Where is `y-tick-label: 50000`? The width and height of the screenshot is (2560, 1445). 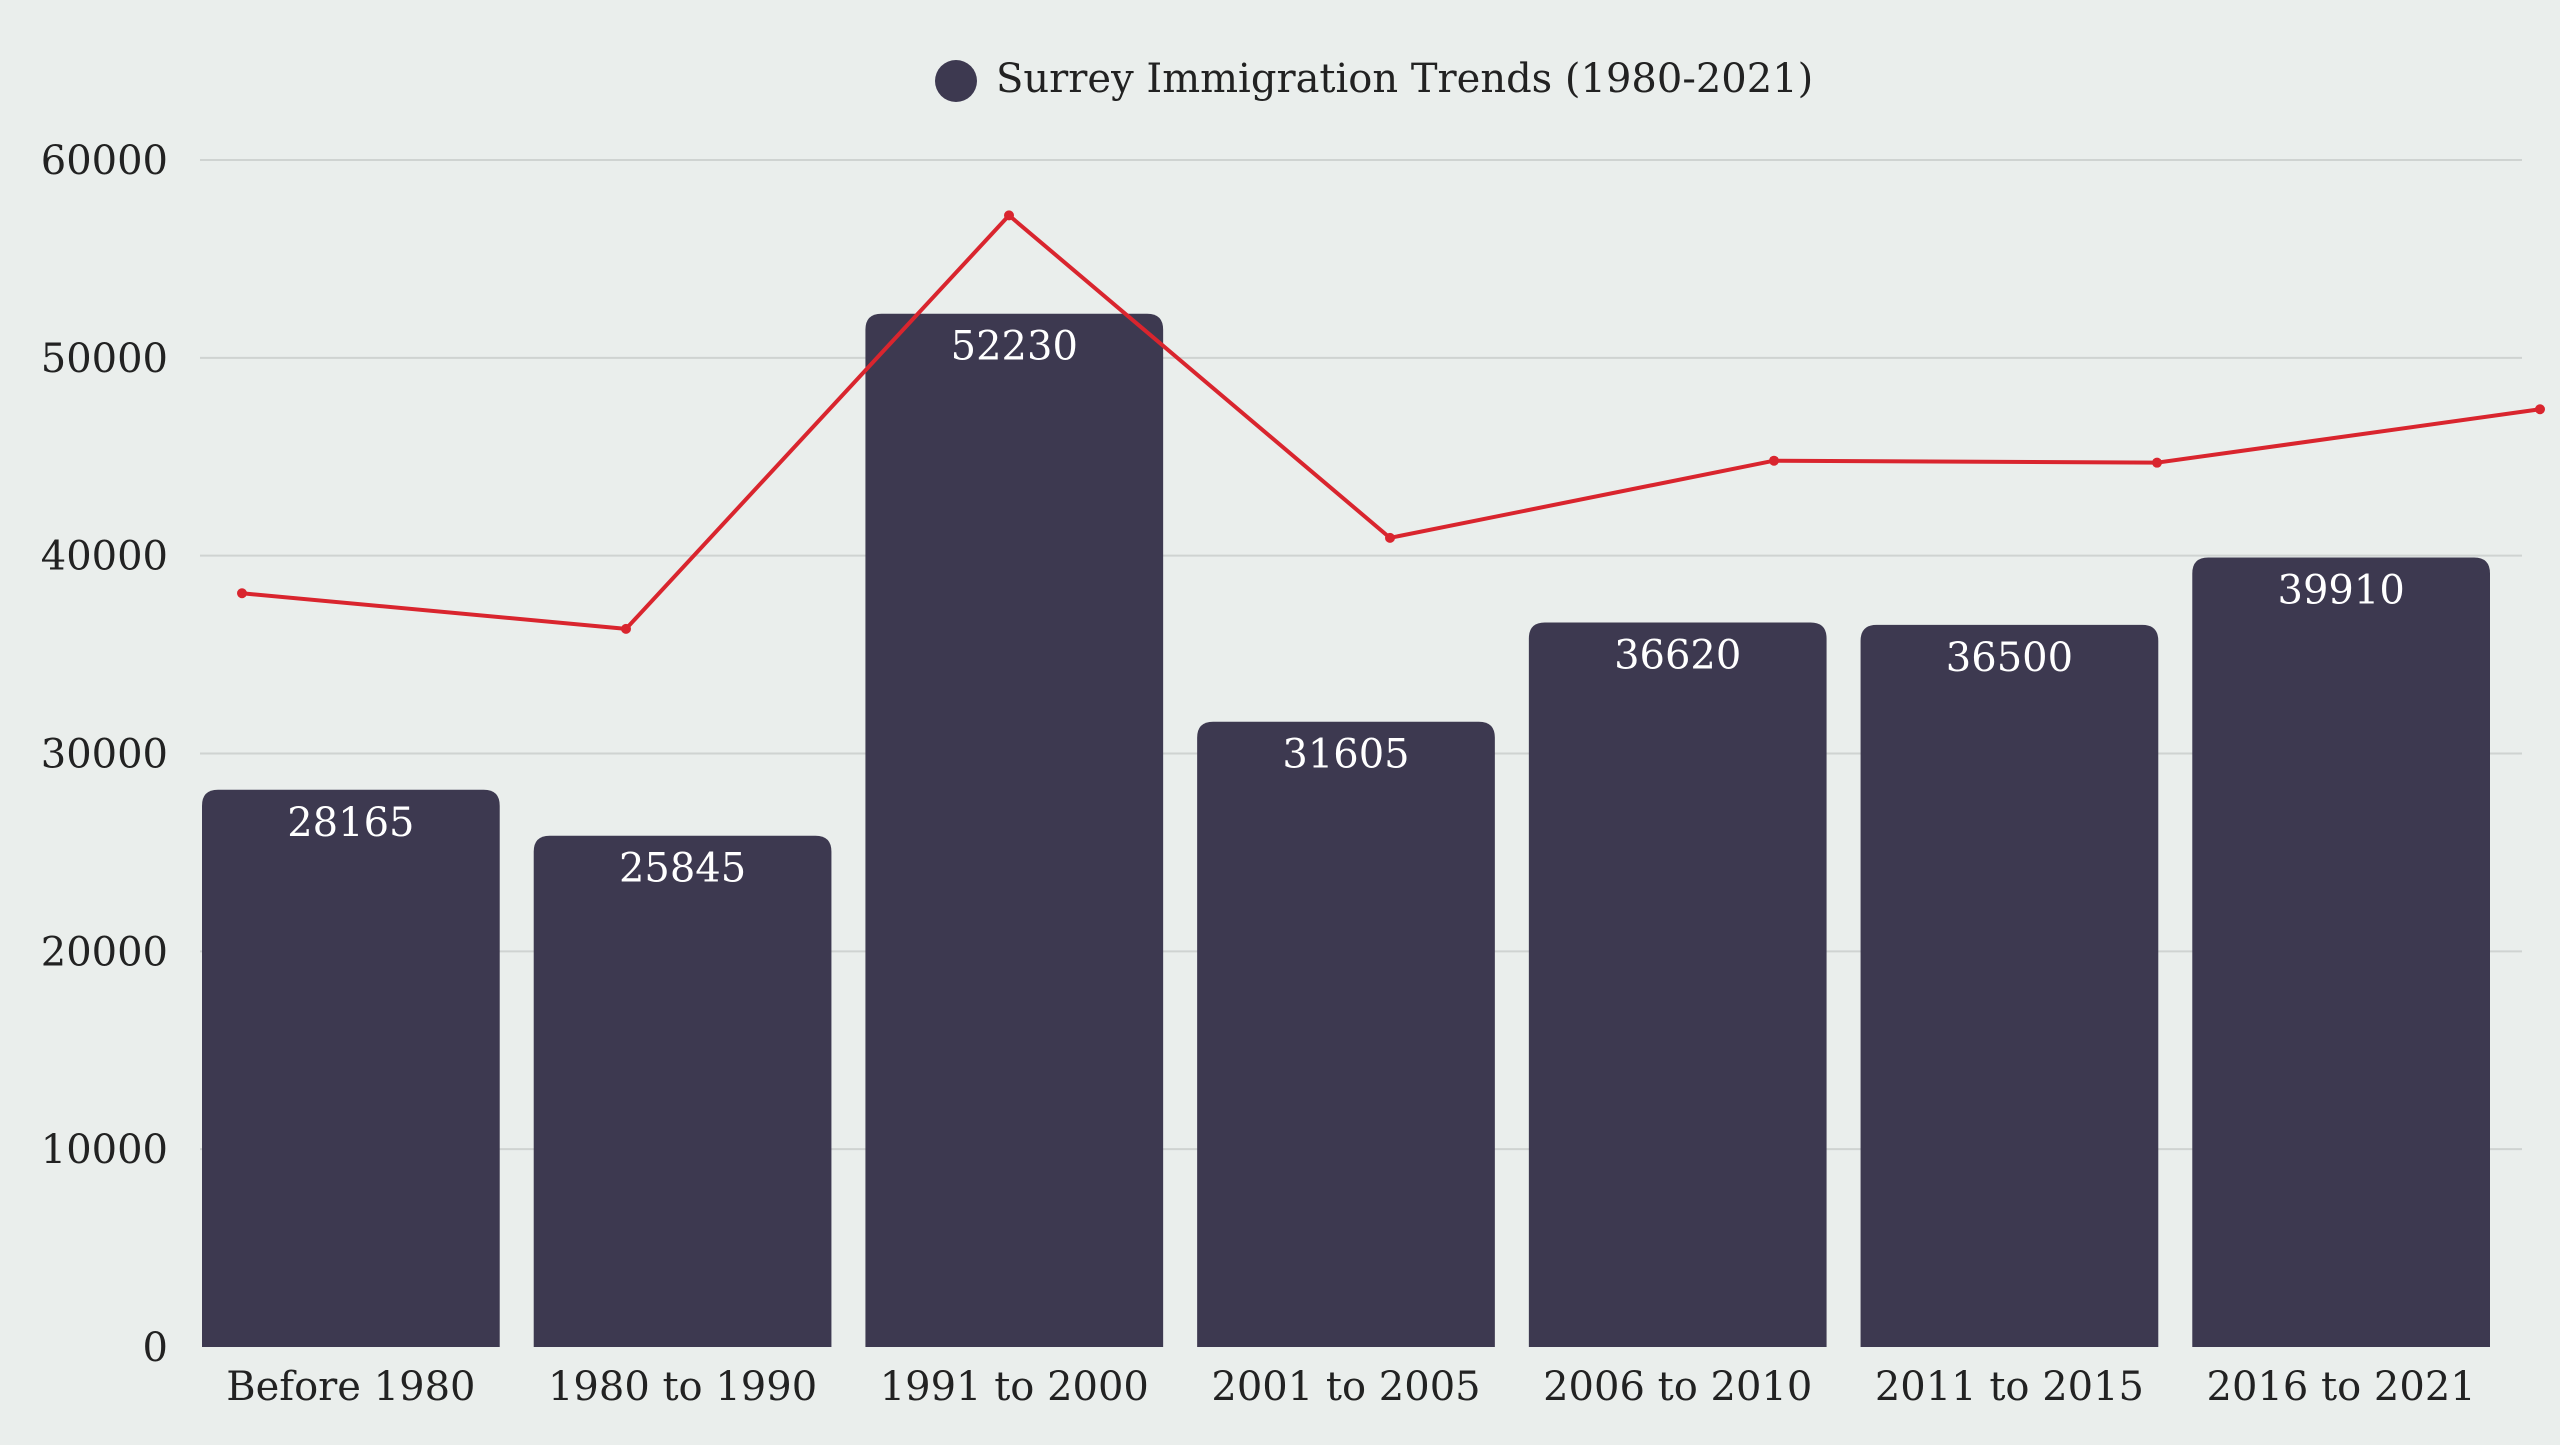 y-tick-label: 50000 is located at coordinates (104, 359).